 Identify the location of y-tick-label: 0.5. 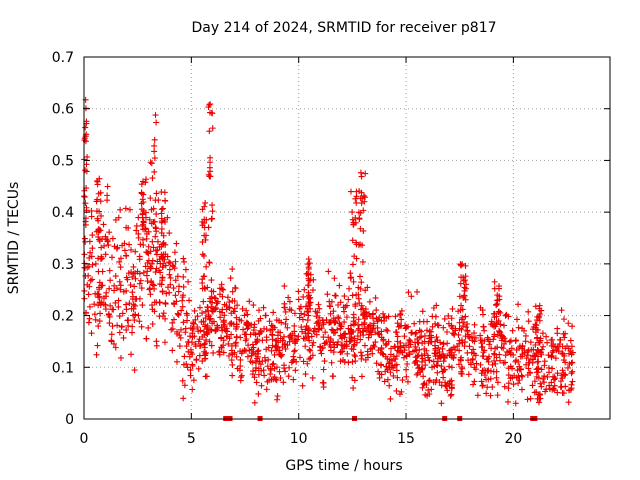
(63, 161).